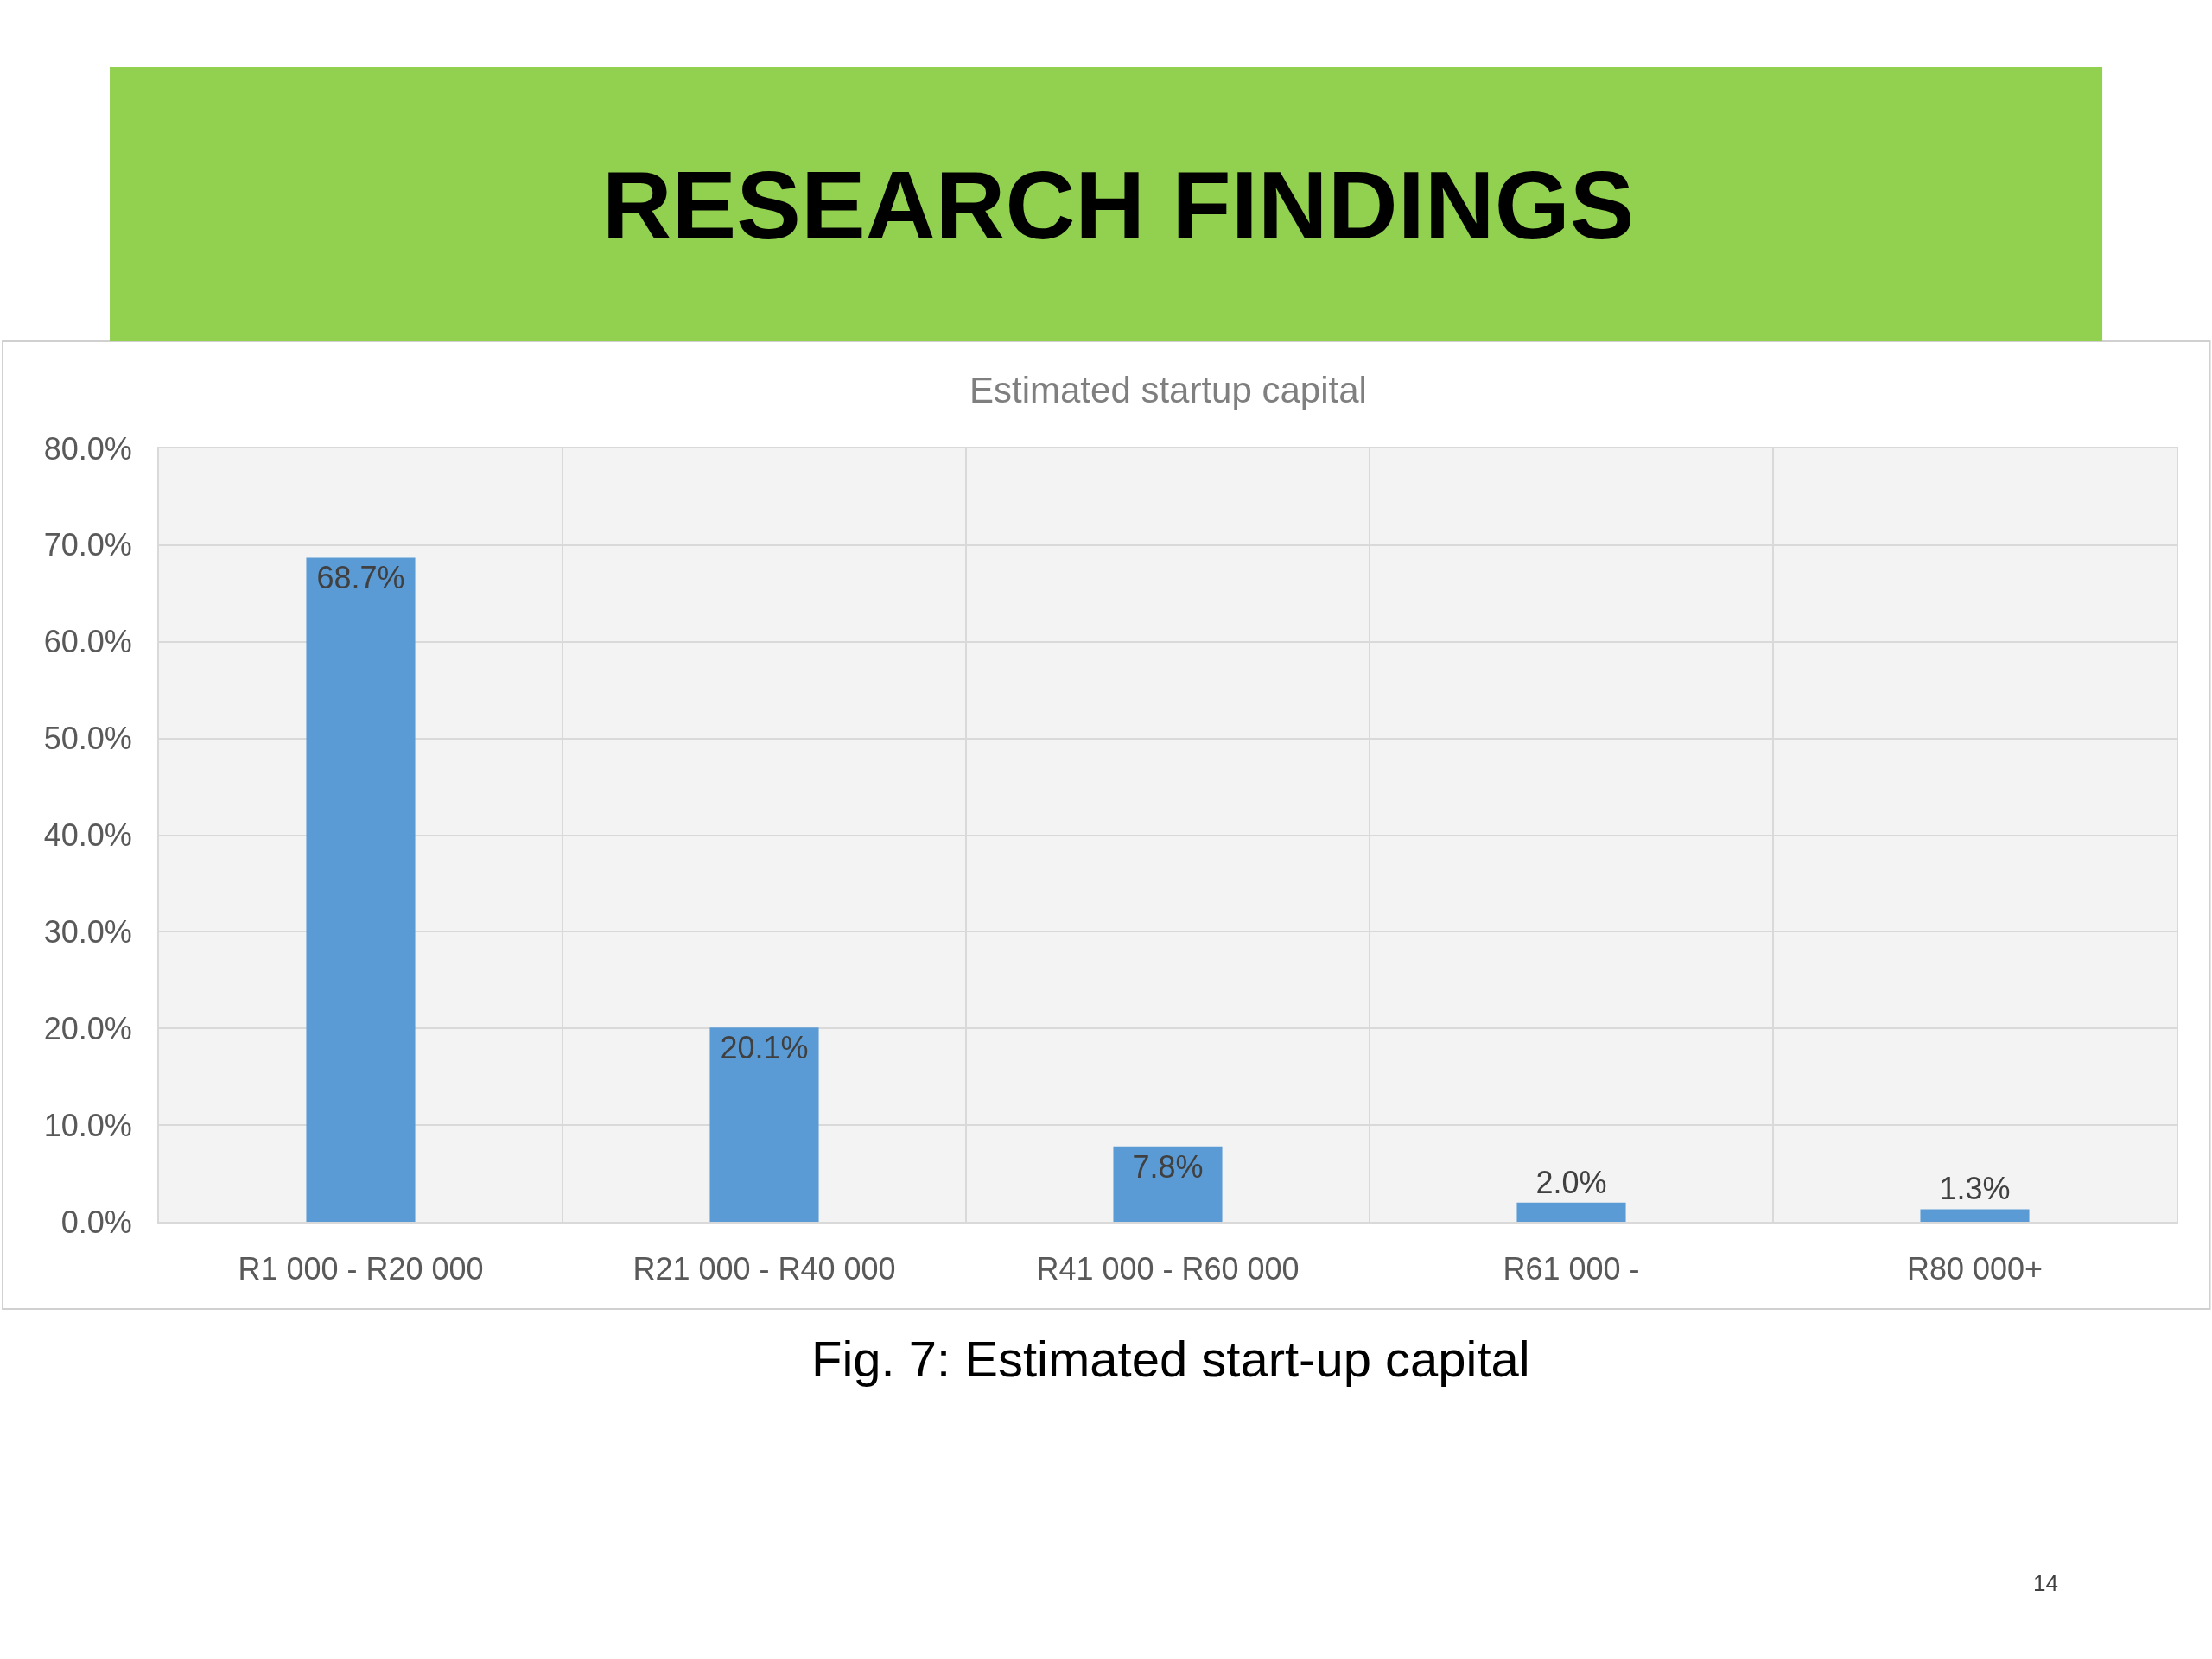 This screenshot has width=2212, height=1659. What do you see at coordinates (361, 1269) in the screenshot?
I see `x-tick-label: R1 000 - R20 000` at bounding box center [361, 1269].